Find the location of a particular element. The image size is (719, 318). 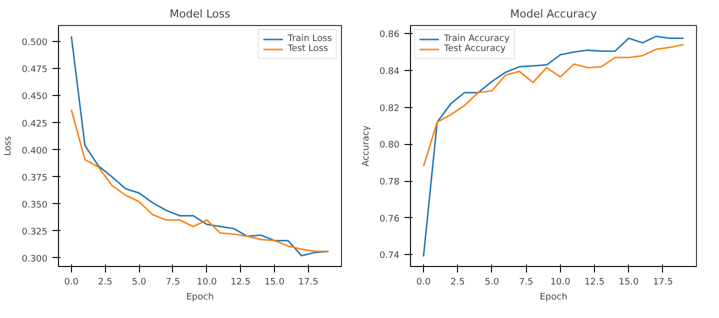

y-tick-label: 0.325 is located at coordinates (35, 232).